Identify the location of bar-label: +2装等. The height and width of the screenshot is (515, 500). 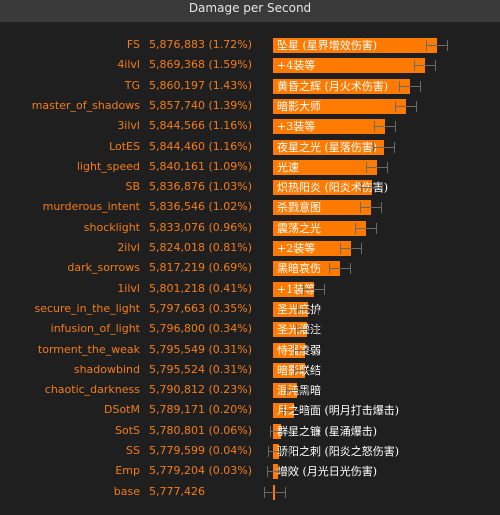
(296, 248).